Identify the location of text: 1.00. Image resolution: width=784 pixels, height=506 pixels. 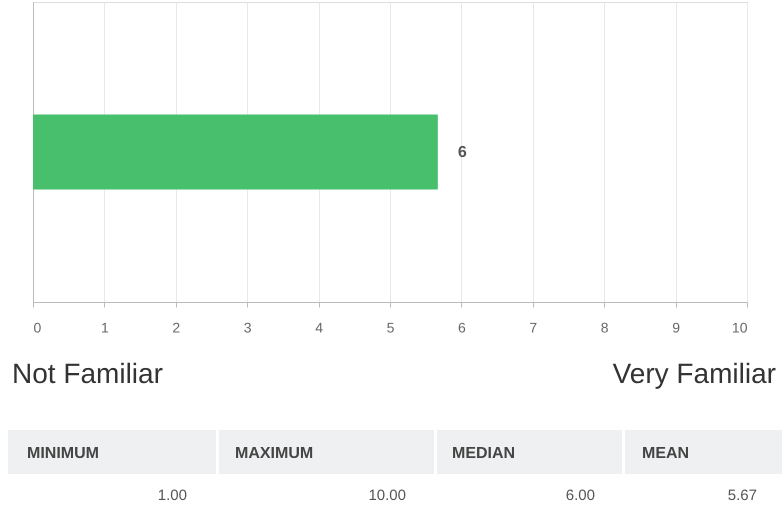
(172, 495).